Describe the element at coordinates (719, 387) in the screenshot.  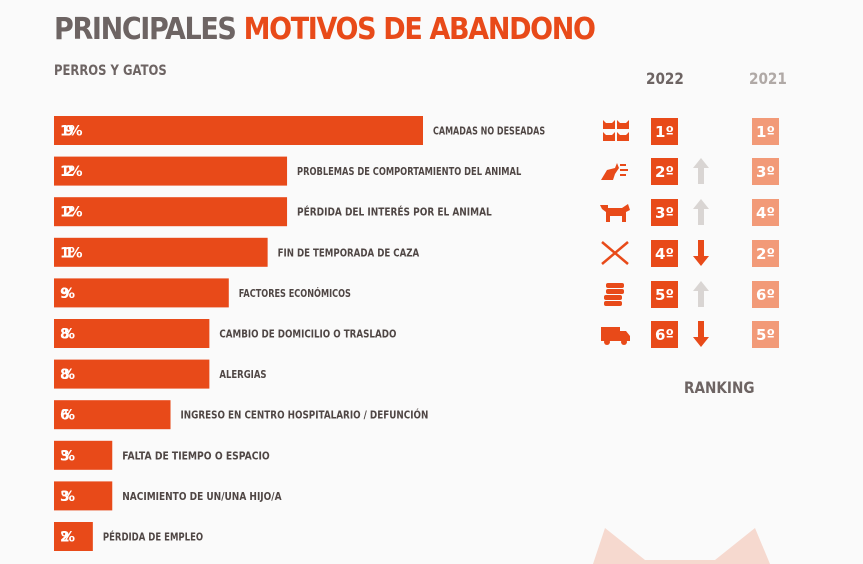
I see `ranking-label: RANKING` at that location.